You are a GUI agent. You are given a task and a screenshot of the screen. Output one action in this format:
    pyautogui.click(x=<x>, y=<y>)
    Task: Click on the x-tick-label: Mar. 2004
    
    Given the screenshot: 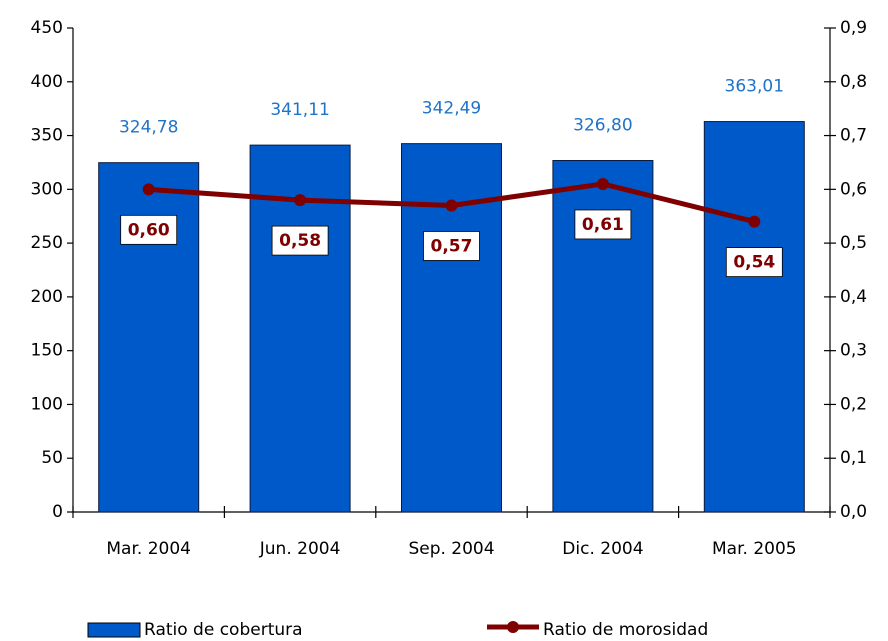 What is the action you would take?
    pyautogui.click(x=148, y=549)
    